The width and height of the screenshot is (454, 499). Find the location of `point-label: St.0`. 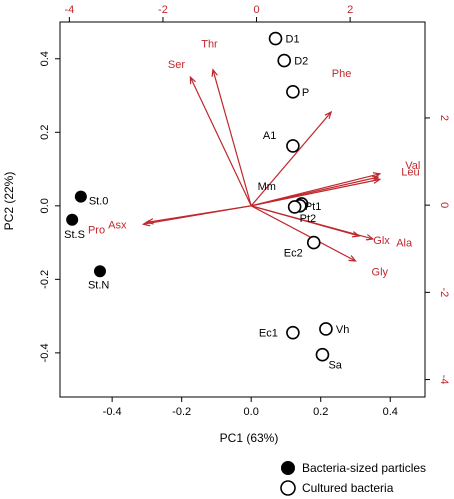

point-label: St.0 is located at coordinates (99, 202).